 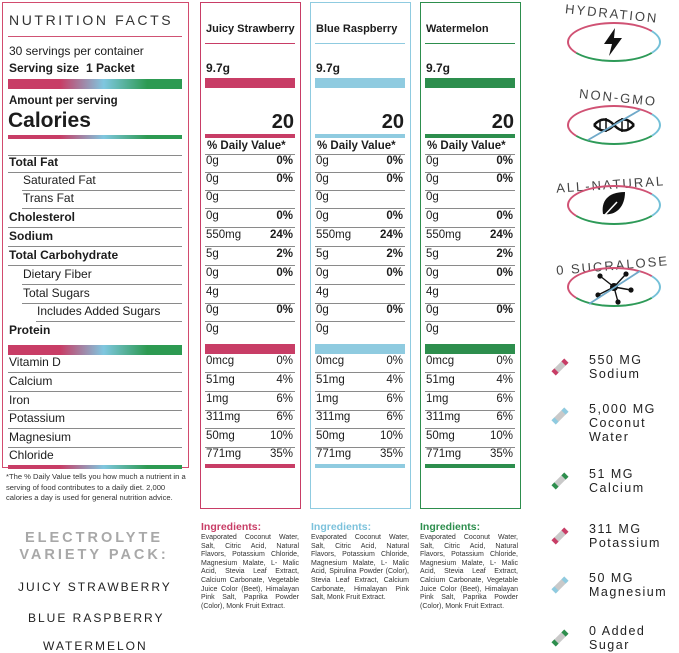 I want to click on nutrient-label: Potassium, so click(x=37, y=418).